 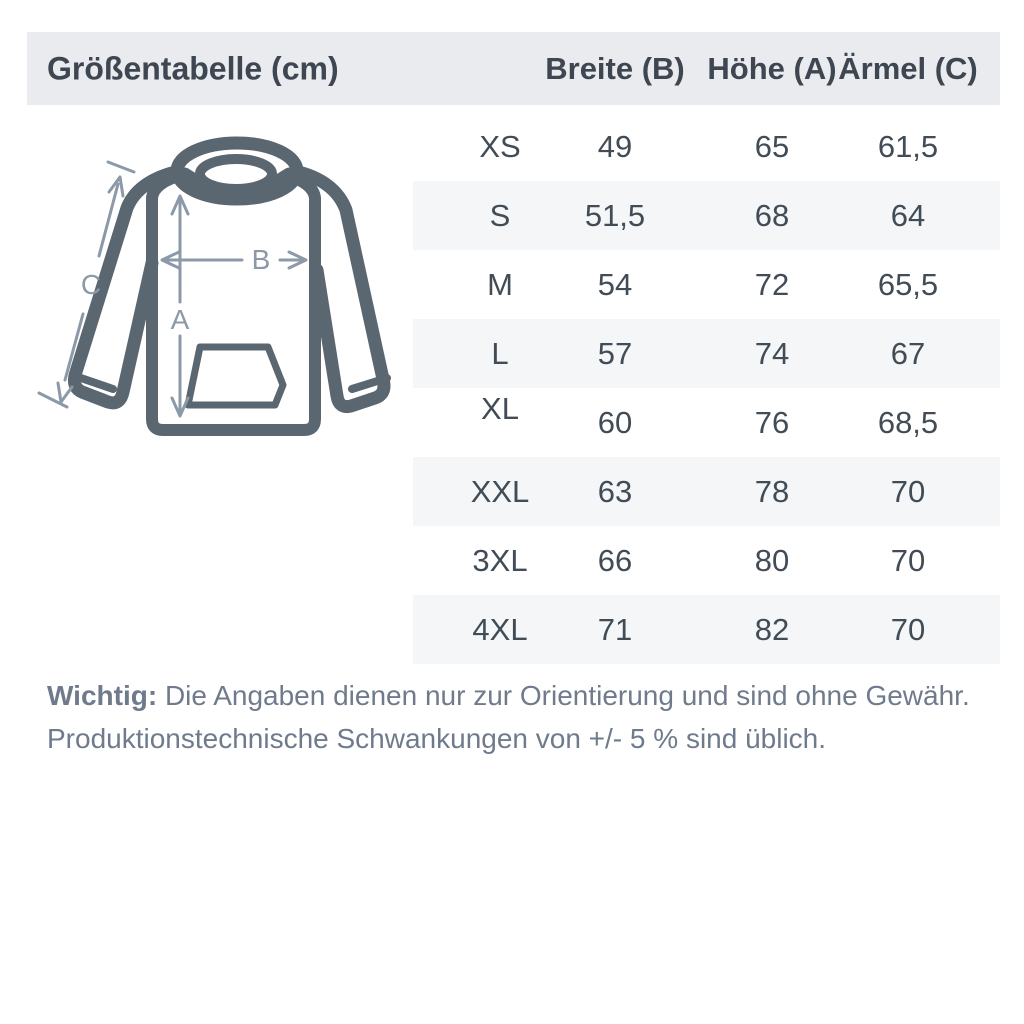 I want to click on size-label: L, so click(x=500, y=353).